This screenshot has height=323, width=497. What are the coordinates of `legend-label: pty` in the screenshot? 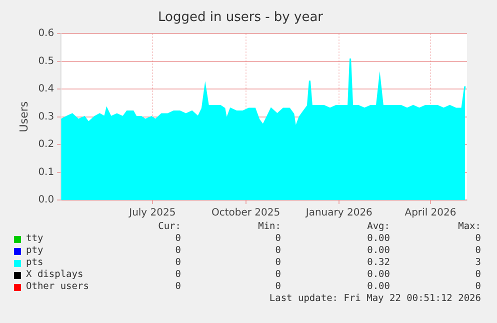 It's located at (35, 251).